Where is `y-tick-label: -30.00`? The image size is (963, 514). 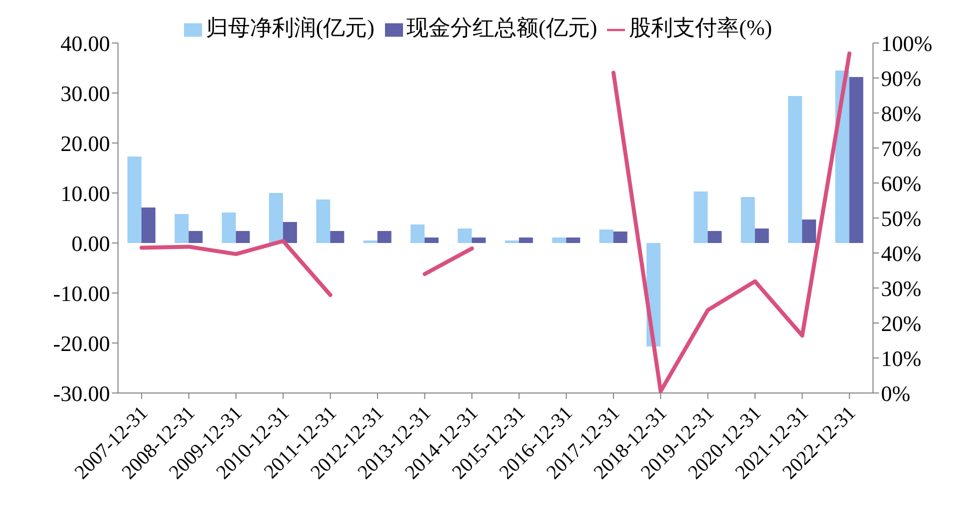 y-tick-label: -30.00 is located at coordinates (81, 393).